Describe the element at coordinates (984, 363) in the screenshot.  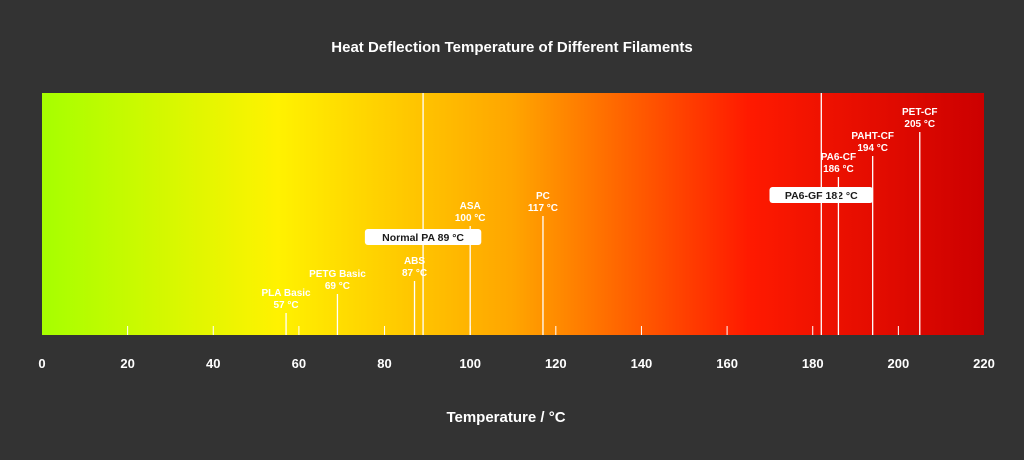
I see `x-tick-label: 220` at that location.